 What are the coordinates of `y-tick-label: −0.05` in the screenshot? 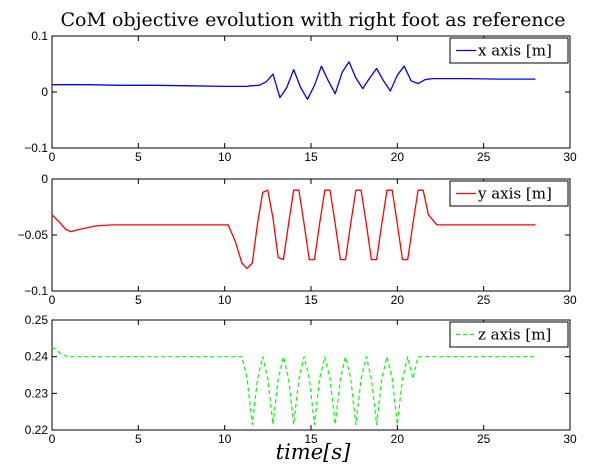 It's located at (33, 235).